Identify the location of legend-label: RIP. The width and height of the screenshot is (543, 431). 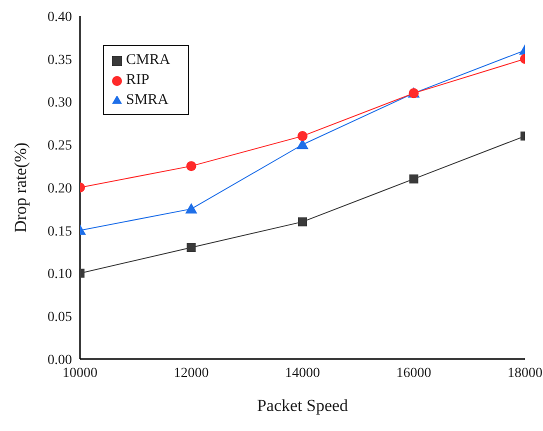
(138, 80).